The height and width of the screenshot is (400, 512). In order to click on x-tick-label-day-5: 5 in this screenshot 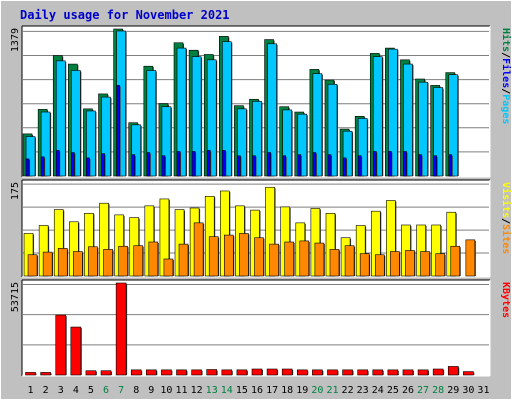, I will do `click(91, 390)`.